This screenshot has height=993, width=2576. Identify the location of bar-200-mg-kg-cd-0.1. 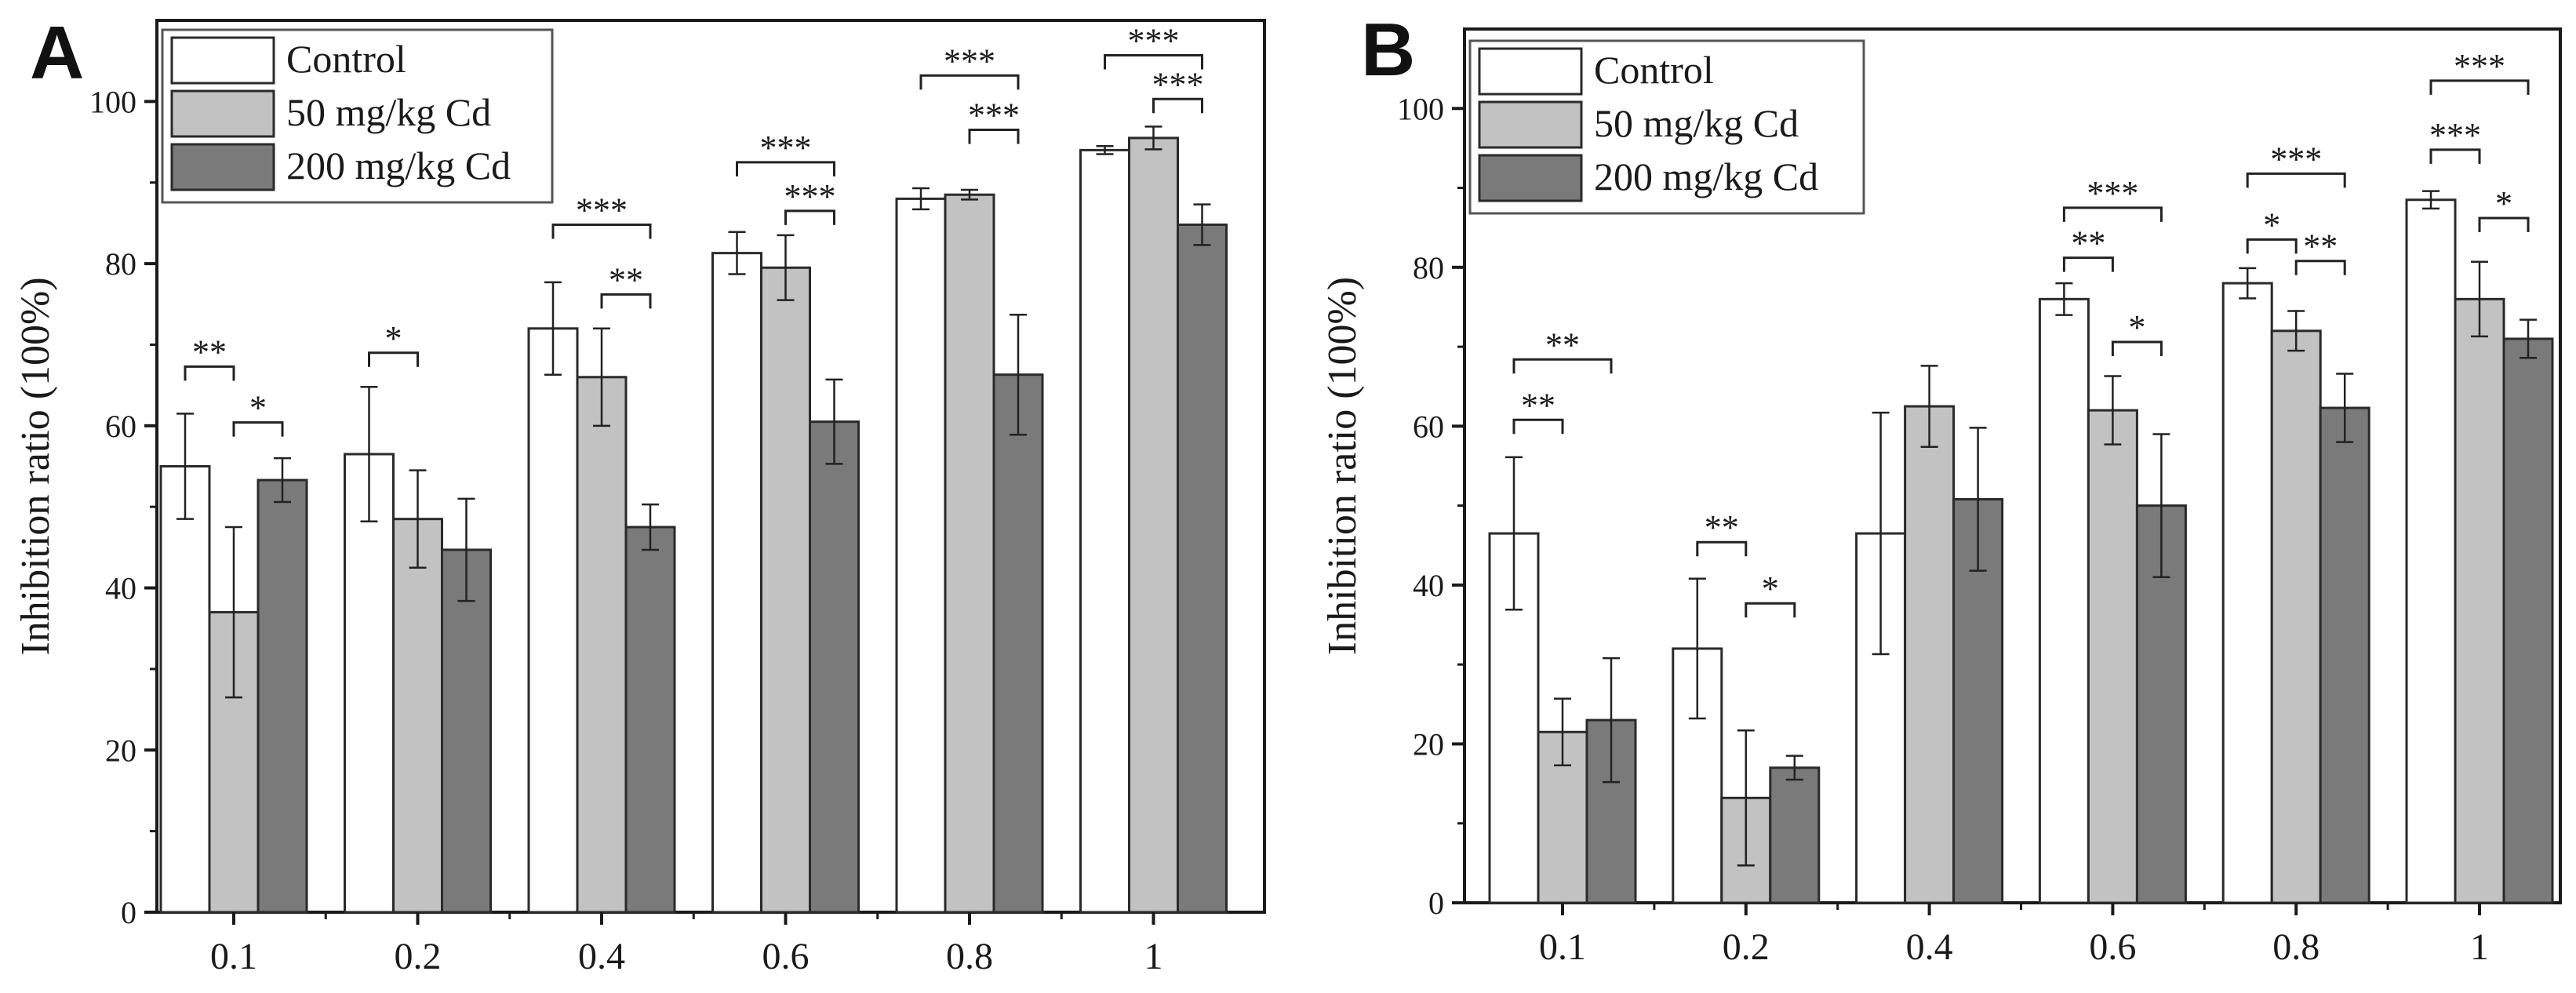
(282, 696).